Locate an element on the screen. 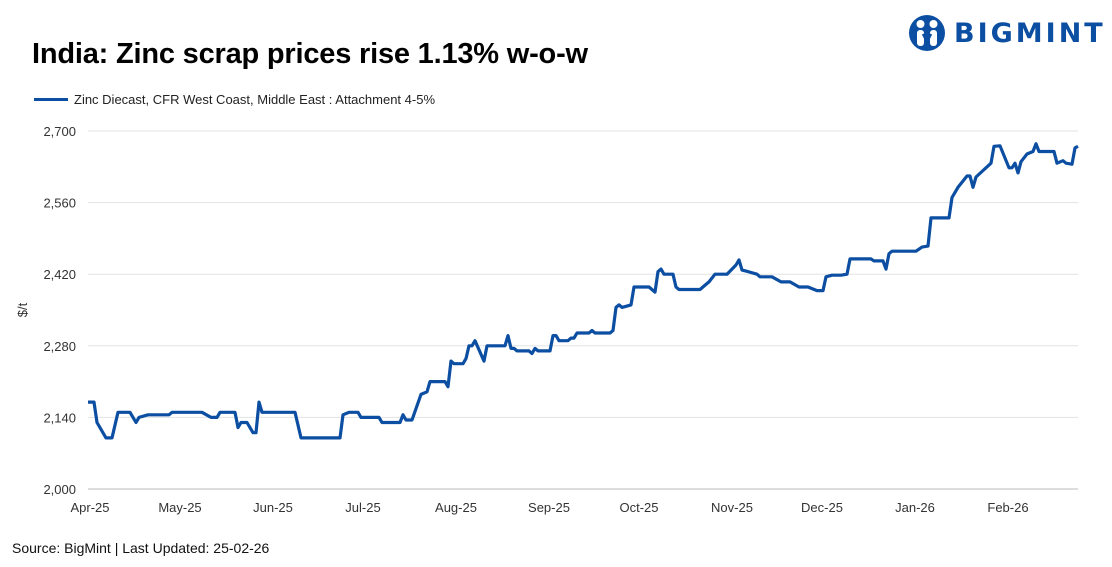 The image size is (1112, 567). x-tick-label: Apr-25 is located at coordinates (89, 507).